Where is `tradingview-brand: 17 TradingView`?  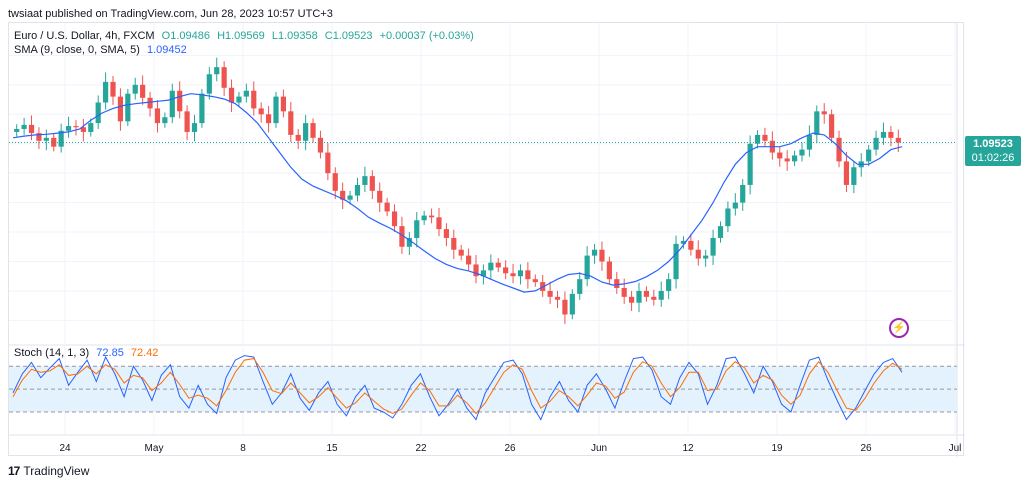 tradingview-brand: 17 TradingView is located at coordinates (48, 471).